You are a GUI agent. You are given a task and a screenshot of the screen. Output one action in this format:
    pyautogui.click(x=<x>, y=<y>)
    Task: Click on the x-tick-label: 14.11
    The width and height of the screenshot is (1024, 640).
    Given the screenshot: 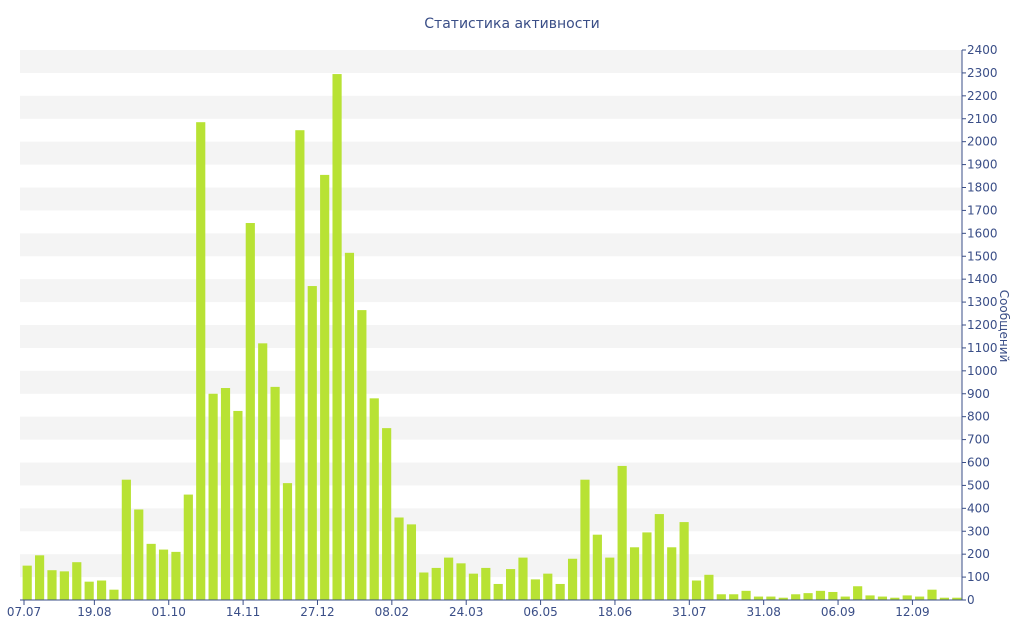 What is the action you would take?
    pyautogui.click(x=243, y=612)
    